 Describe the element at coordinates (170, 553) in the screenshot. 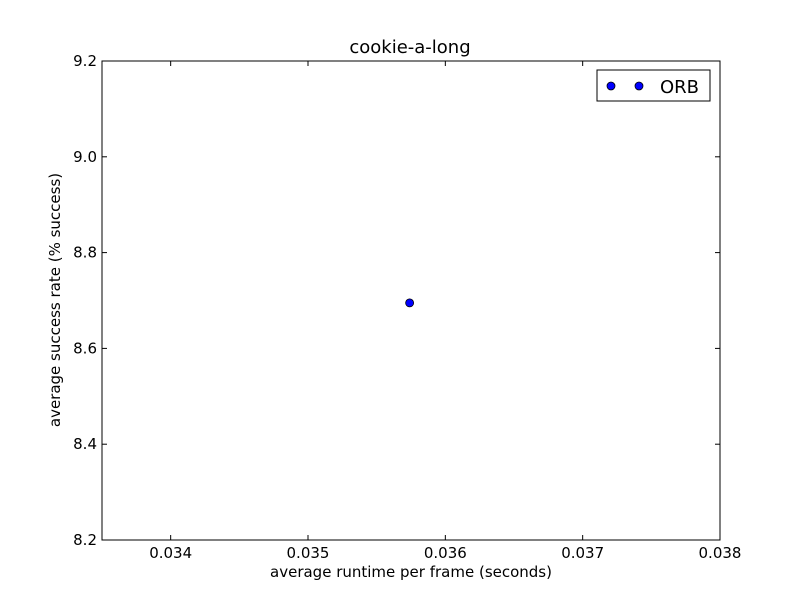

I see `x-tick-label: 0.034` at that location.